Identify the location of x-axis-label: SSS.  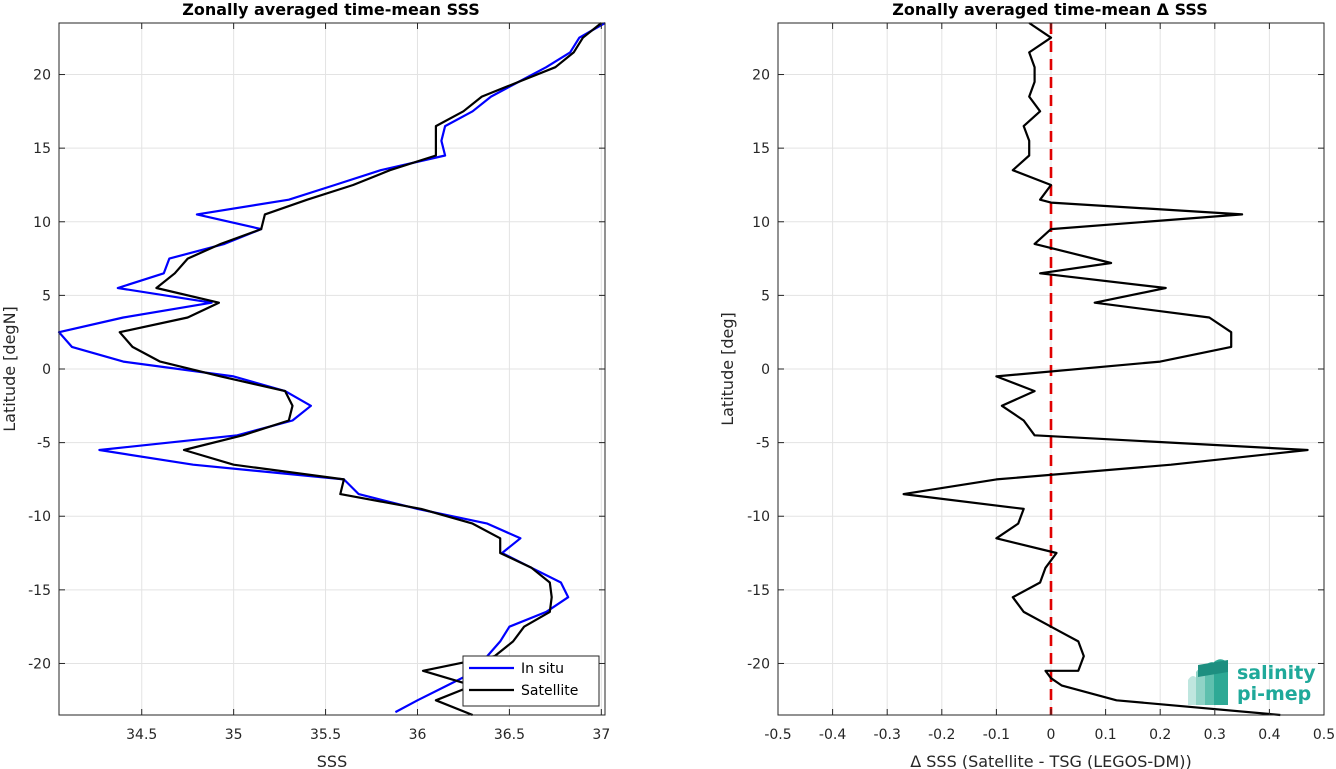
(332, 760).